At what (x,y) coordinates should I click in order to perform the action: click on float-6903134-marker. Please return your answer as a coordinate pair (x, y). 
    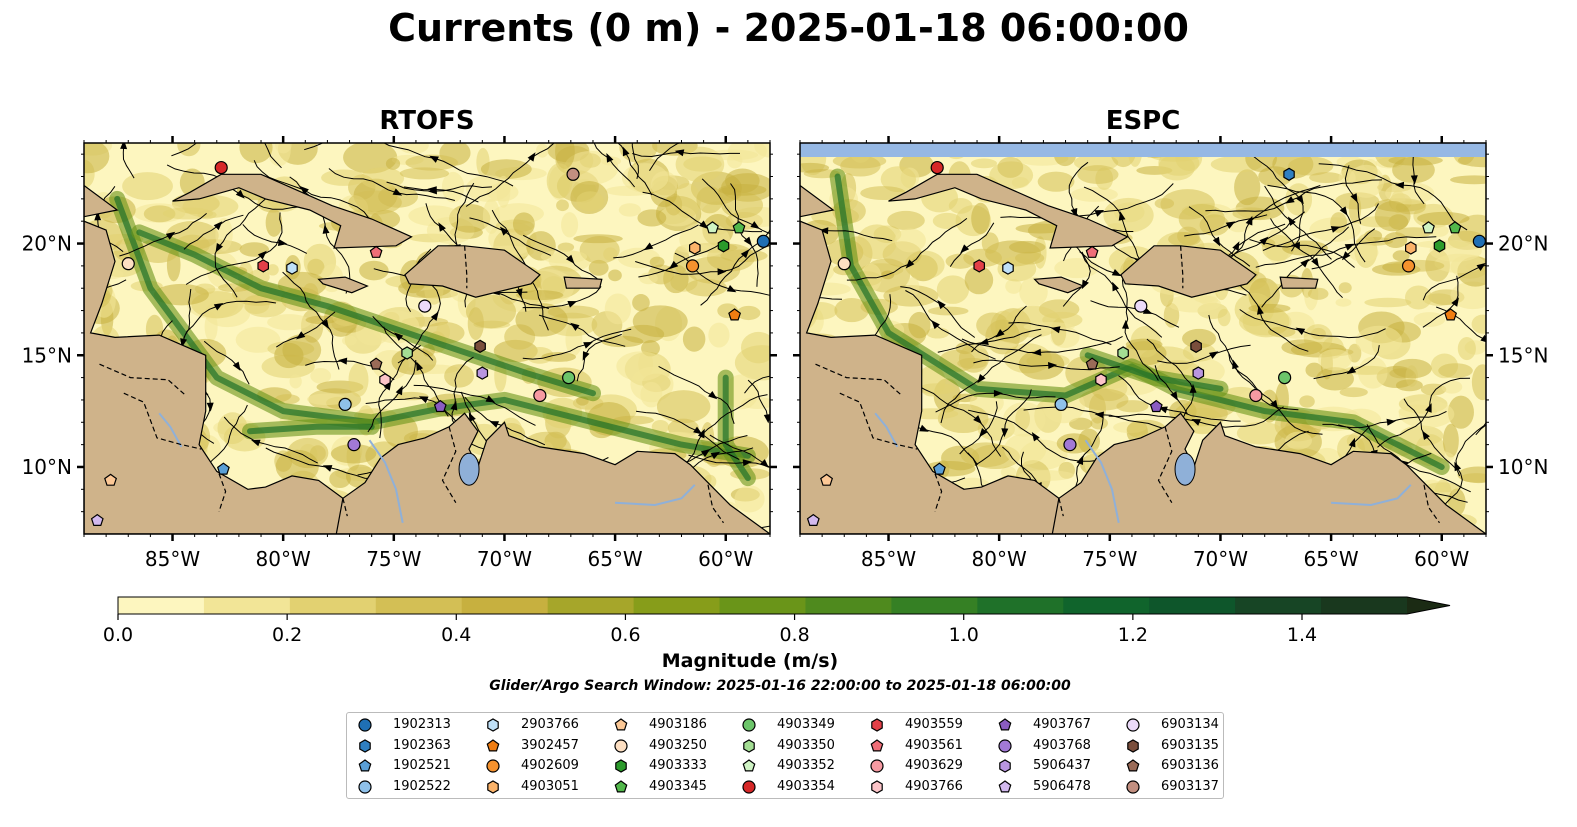
    Looking at the image, I should click on (1141, 306).